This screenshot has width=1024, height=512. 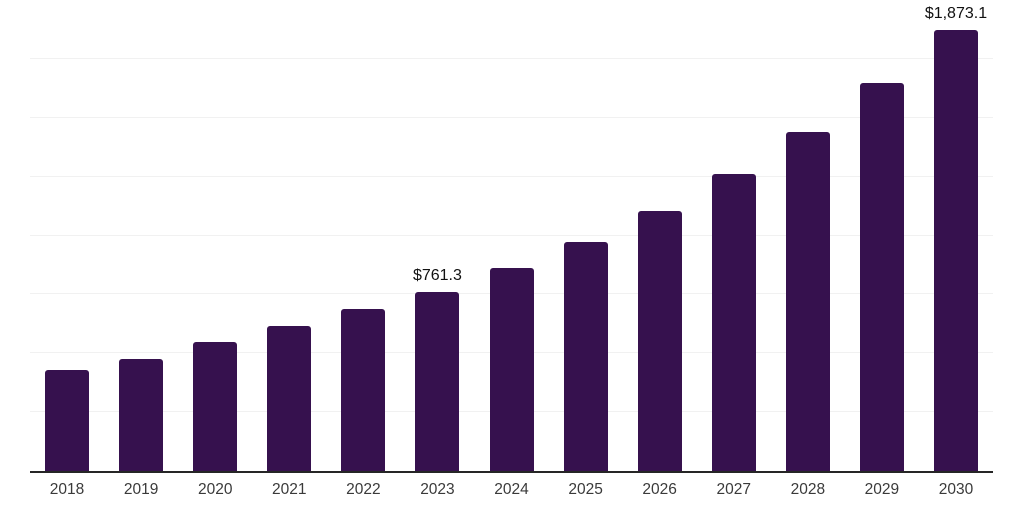 I want to click on x-tick-label-2023: 2023, so click(x=437, y=489).